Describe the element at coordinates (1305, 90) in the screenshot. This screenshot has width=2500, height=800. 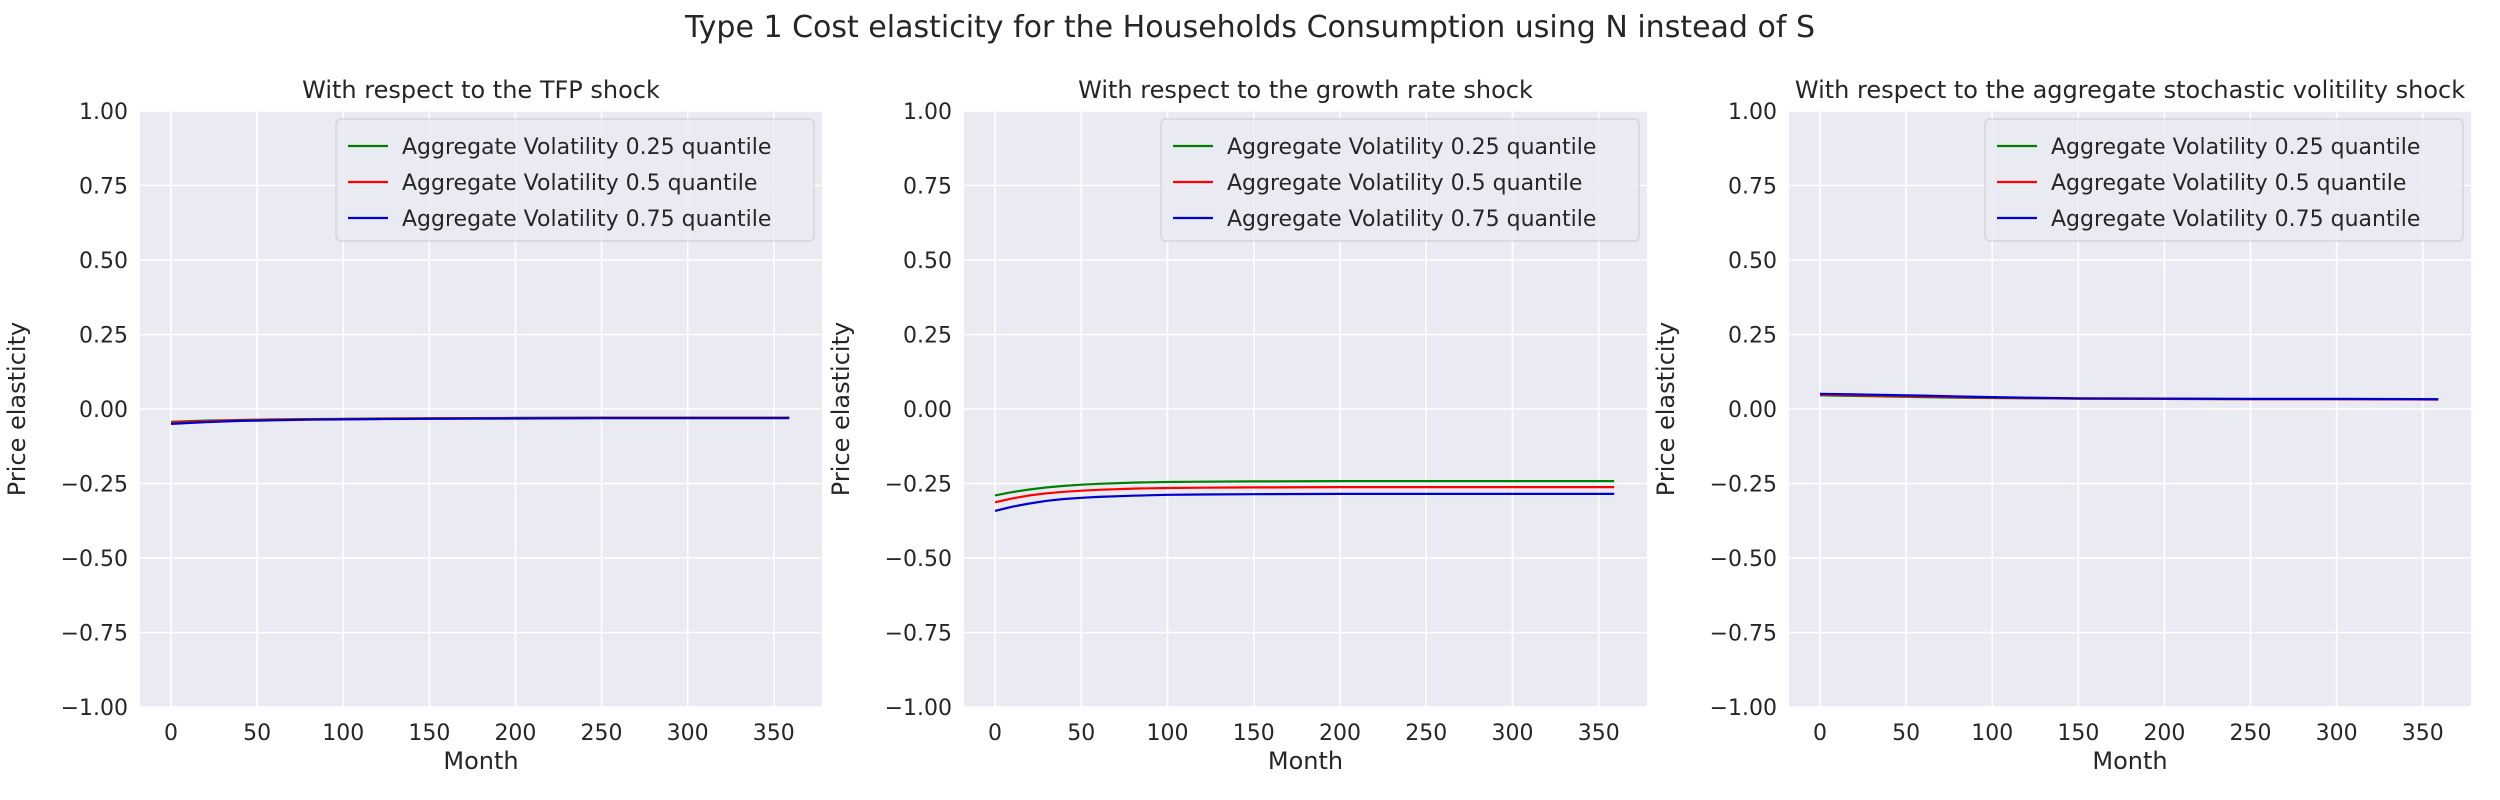
I see `subplot-title: With respect to the growth rate shock` at that location.